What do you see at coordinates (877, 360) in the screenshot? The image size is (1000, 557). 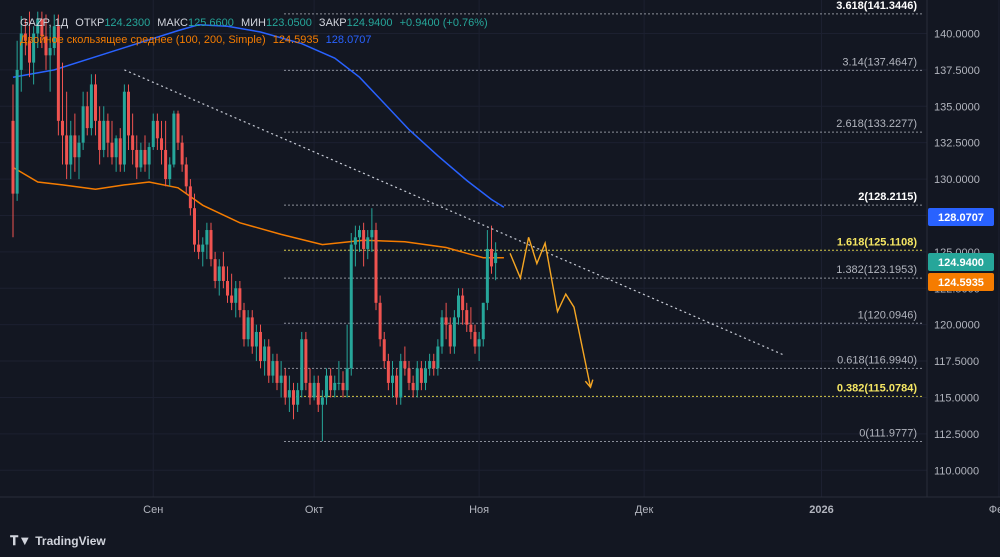 I see `fib-level-label: 0.618(116.9940)` at bounding box center [877, 360].